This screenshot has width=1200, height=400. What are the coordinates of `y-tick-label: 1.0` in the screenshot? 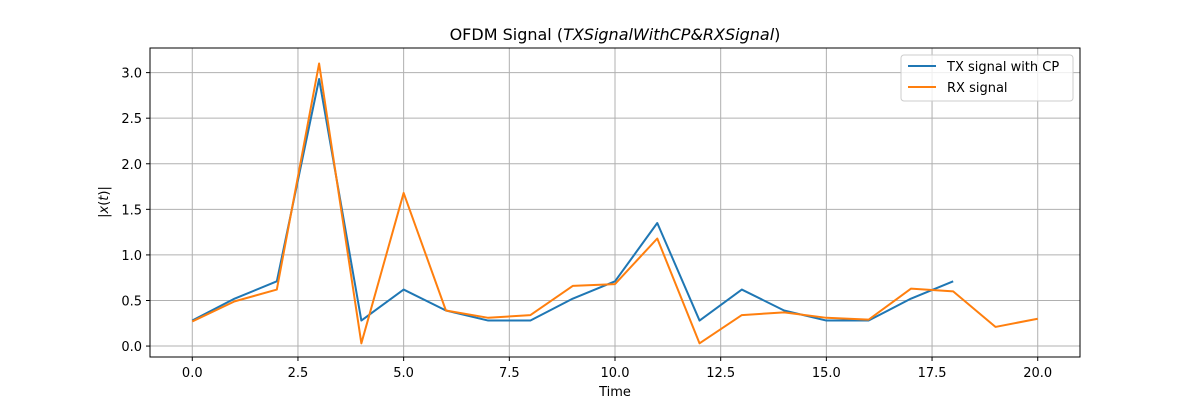 It's located at (131, 256).